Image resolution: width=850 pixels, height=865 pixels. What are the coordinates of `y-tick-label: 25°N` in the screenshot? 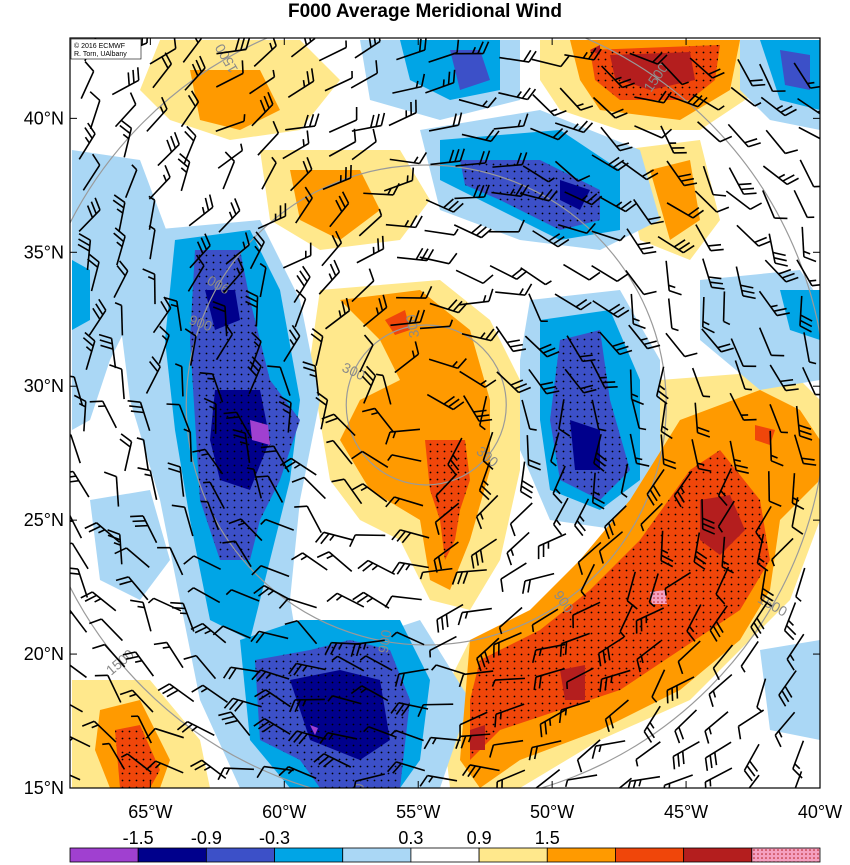 It's located at (44, 520).